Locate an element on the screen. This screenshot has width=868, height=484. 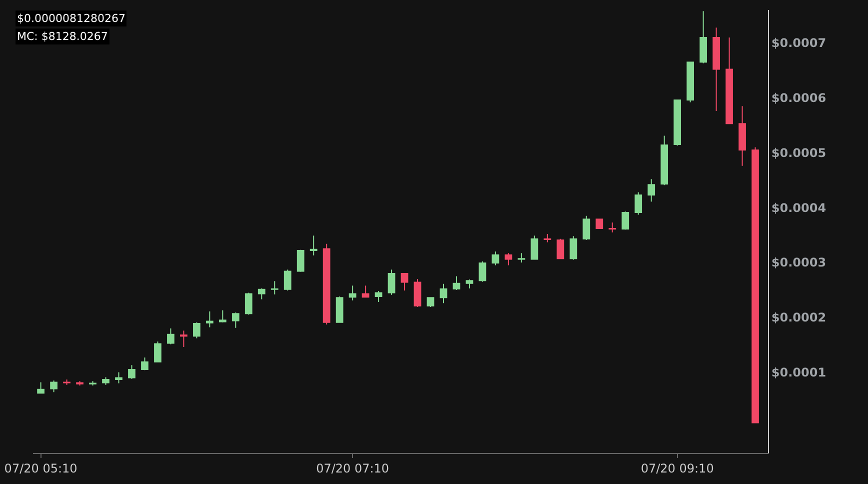
annotation: $0.0000081280267 is located at coordinates (71, 18).